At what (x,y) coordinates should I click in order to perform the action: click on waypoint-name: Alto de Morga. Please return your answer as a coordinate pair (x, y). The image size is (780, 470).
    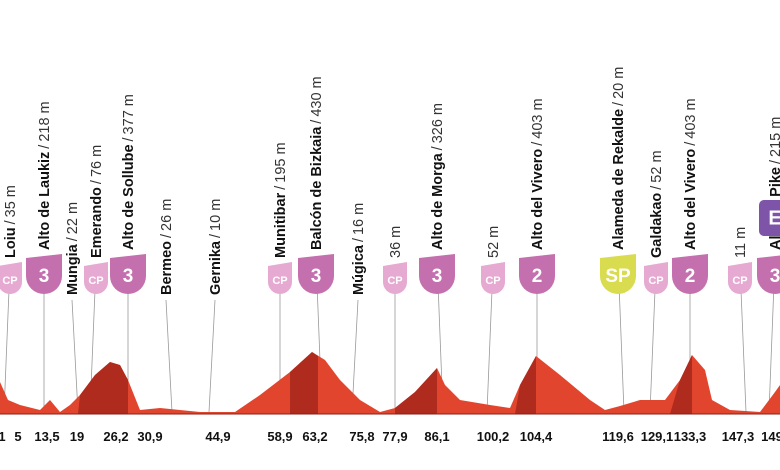
    Looking at the image, I should click on (438, 201).